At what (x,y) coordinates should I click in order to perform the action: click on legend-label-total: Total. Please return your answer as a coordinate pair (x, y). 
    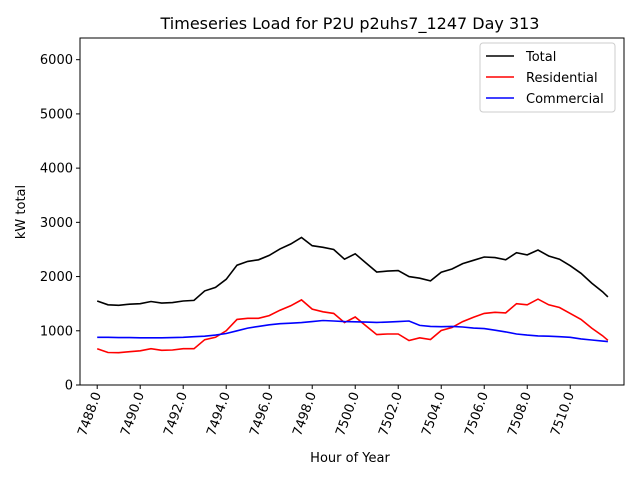
    Looking at the image, I should click on (540, 57).